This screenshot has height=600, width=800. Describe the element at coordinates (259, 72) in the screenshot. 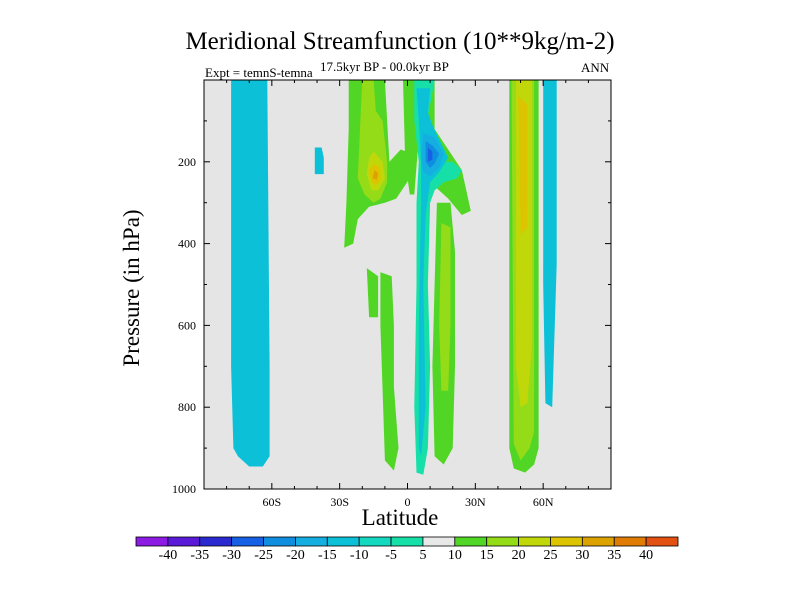

I see `experiment-label: Expt = temnS-temna` at that location.